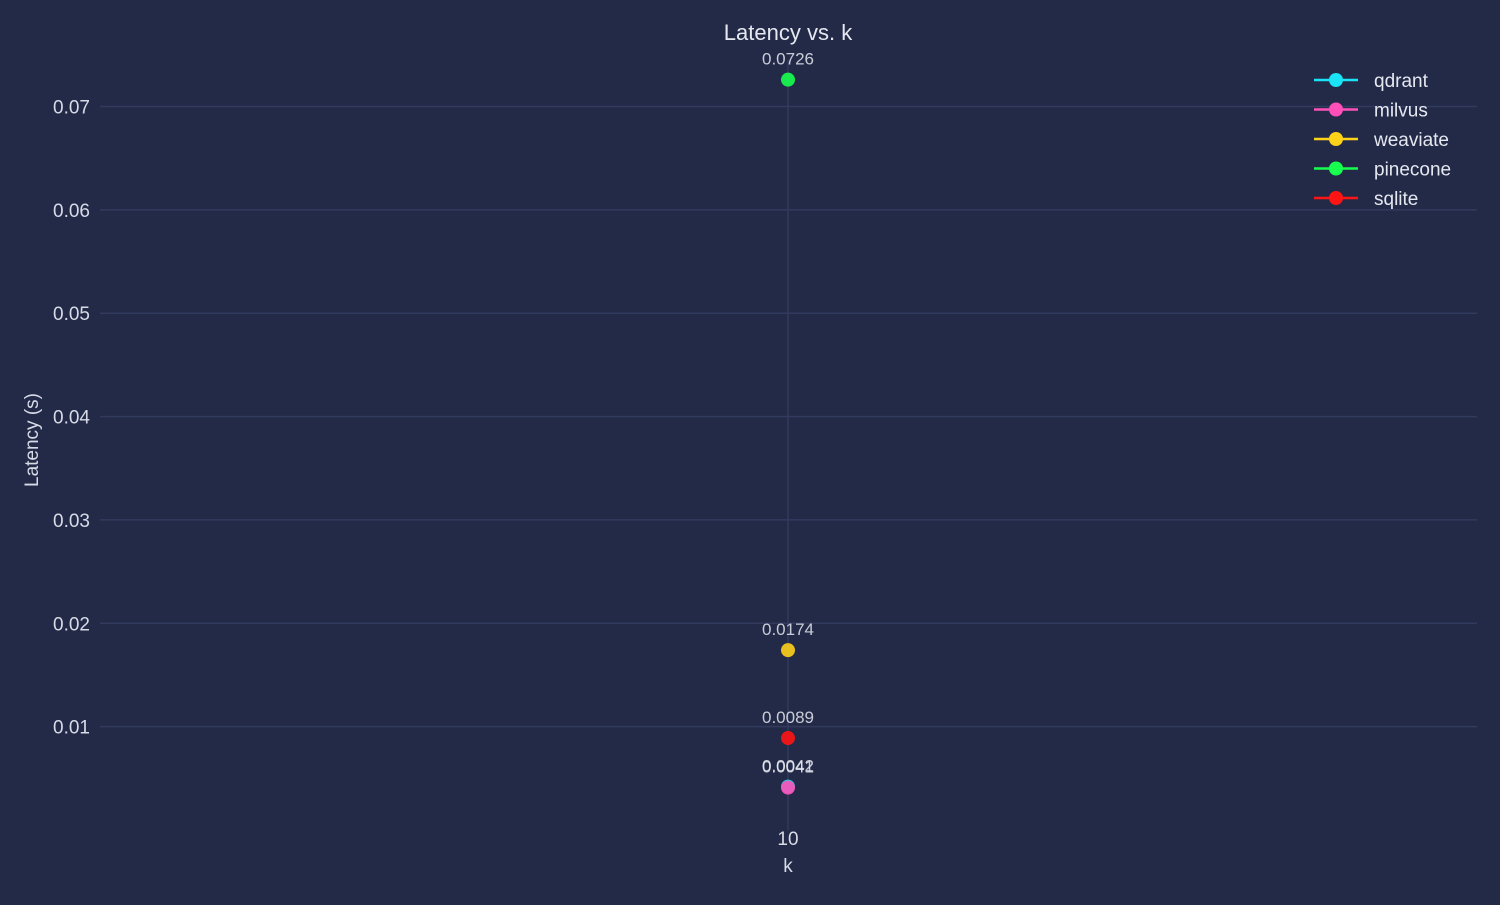 The image size is (1500, 905). What do you see at coordinates (71, 728) in the screenshot?
I see `y-tick-label: 0.01` at bounding box center [71, 728].